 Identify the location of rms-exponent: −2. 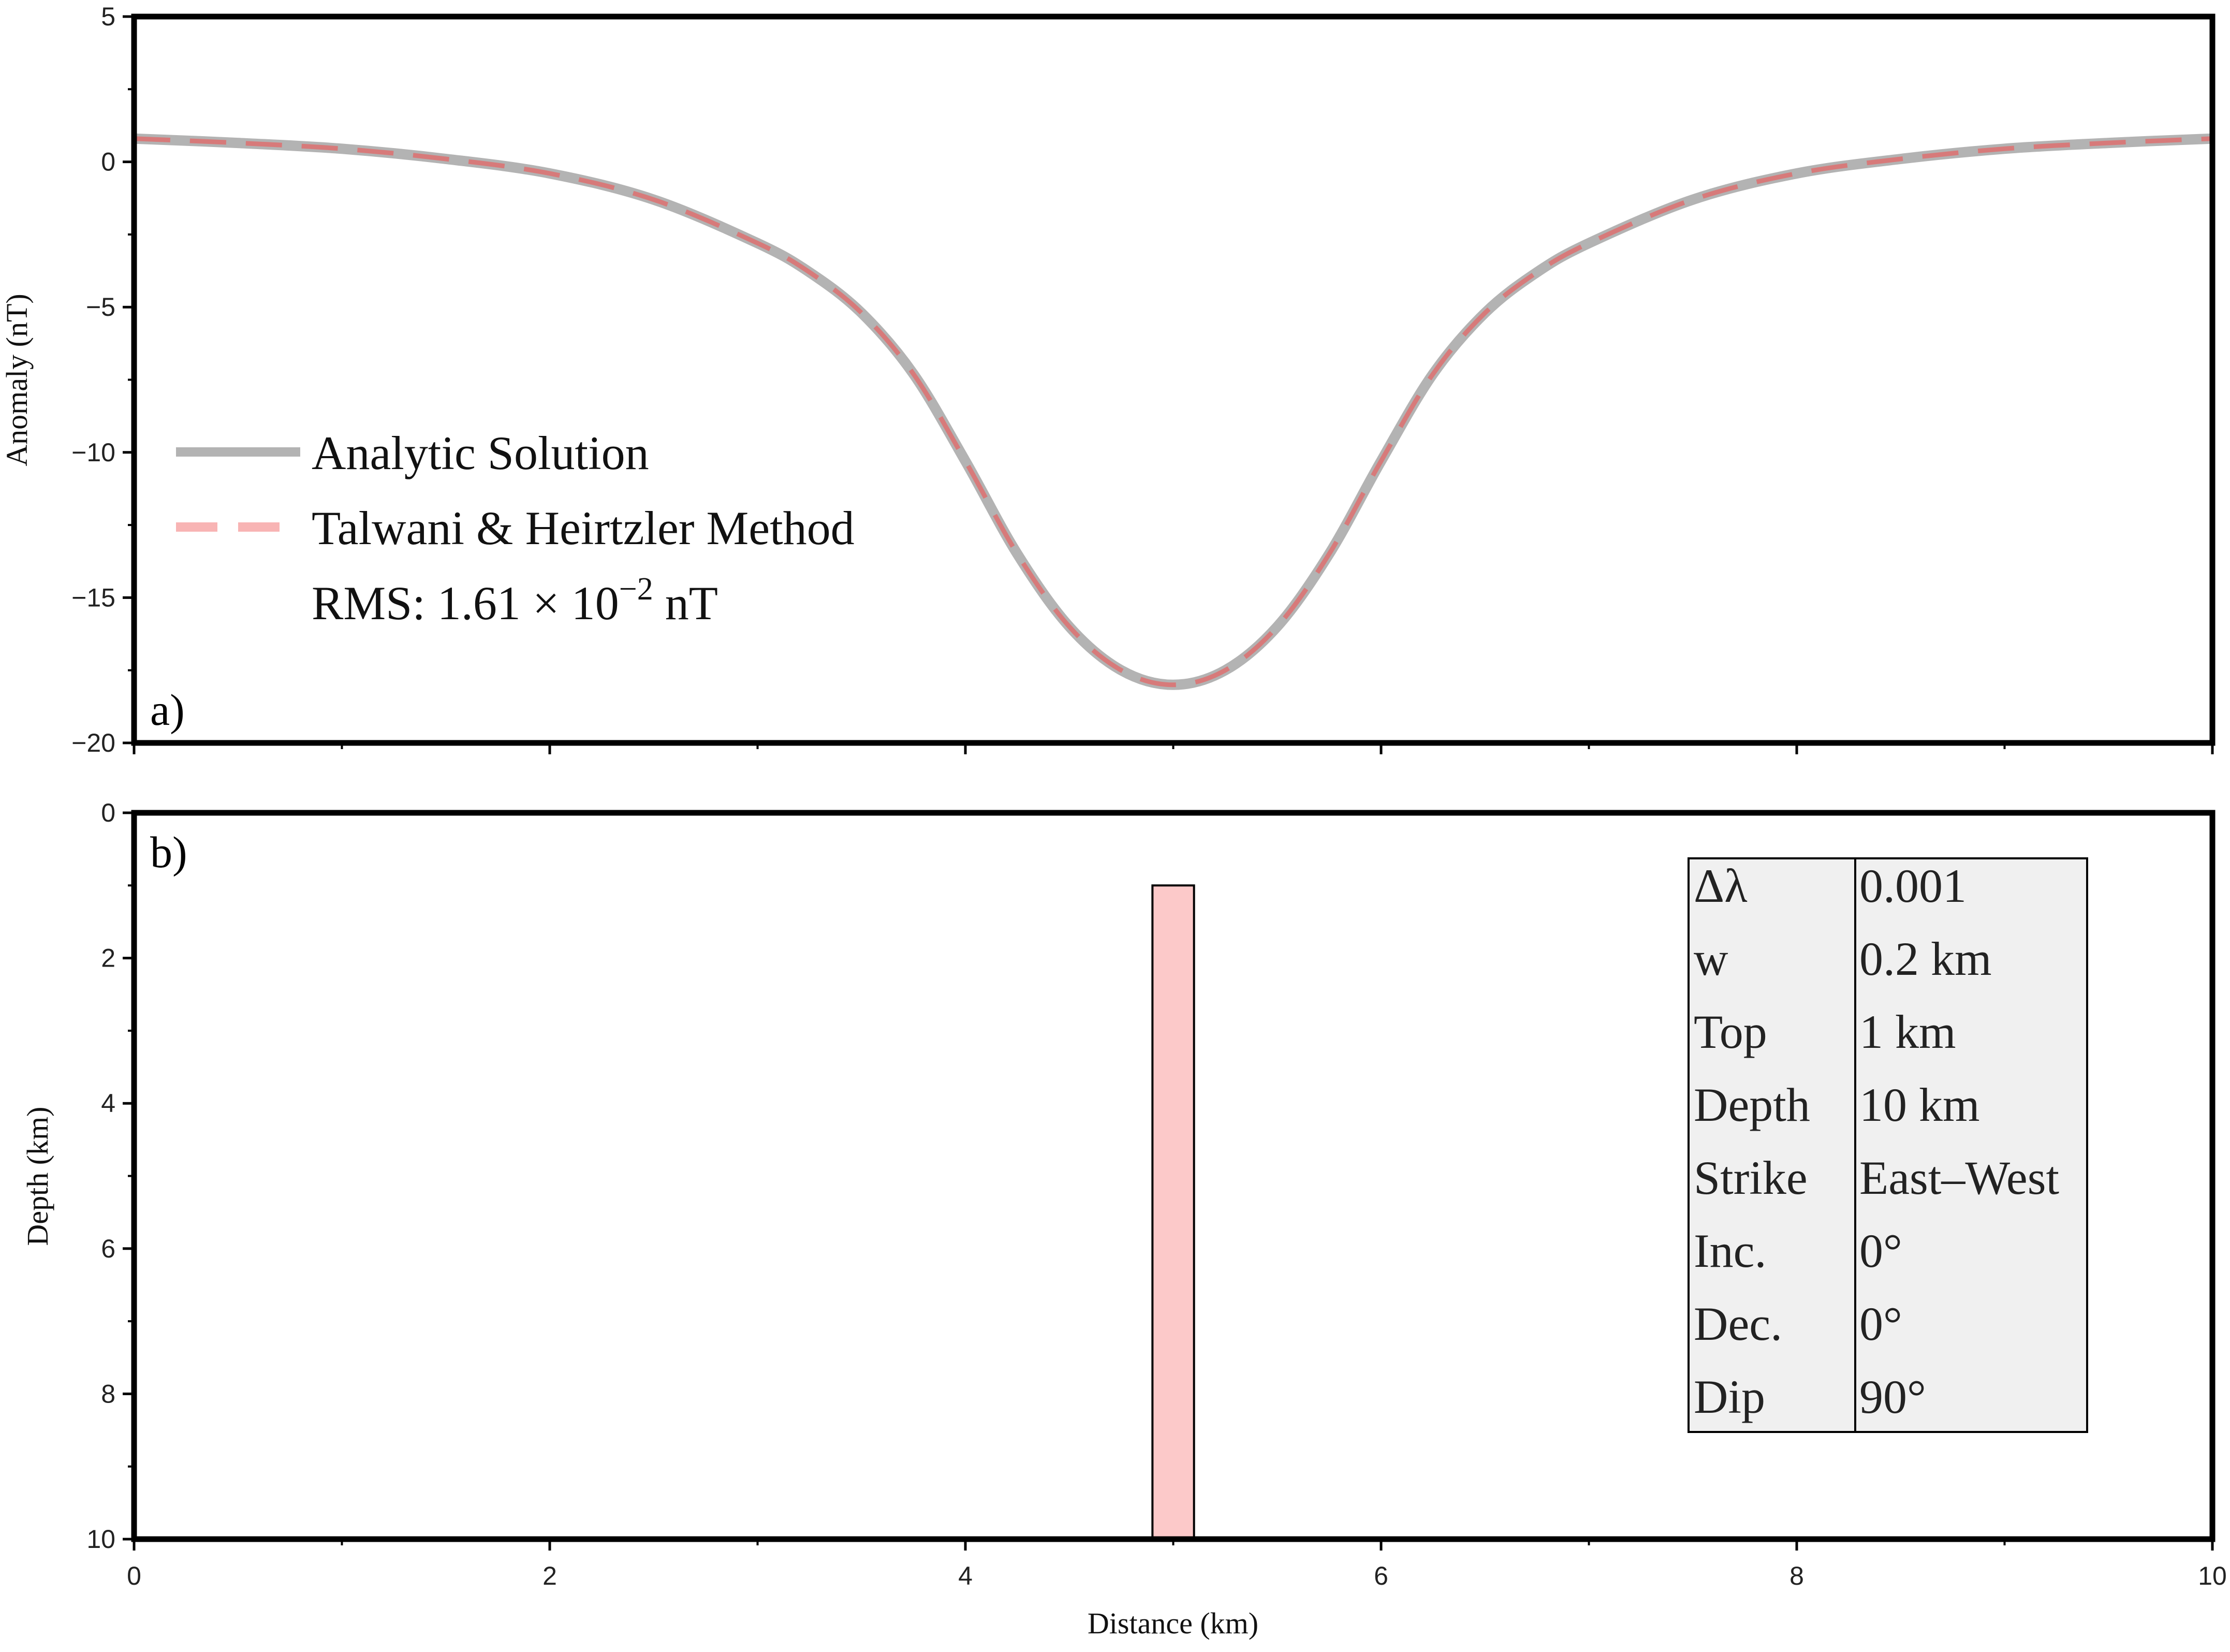
(636, 589).